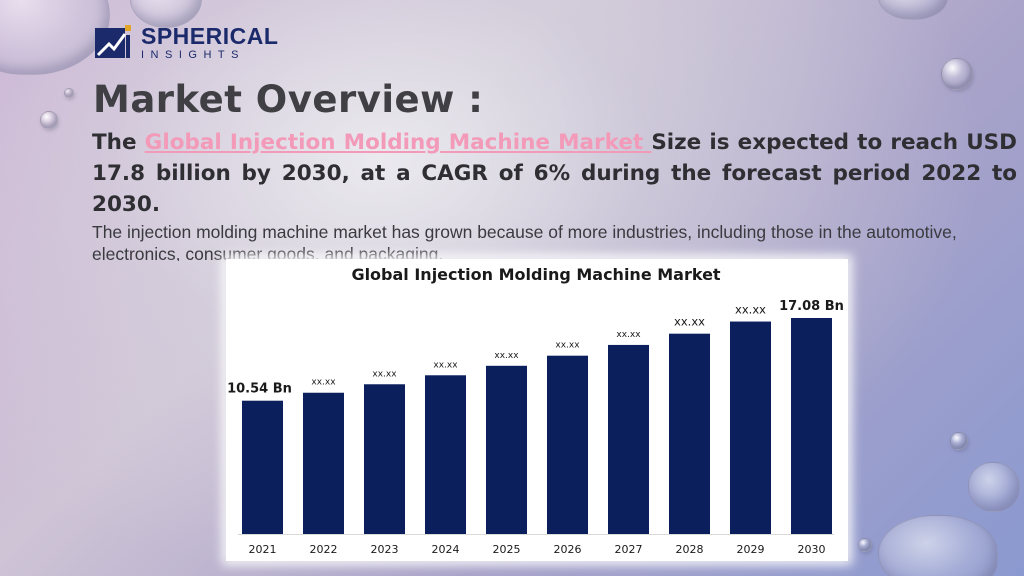 Image resolution: width=1024 pixels, height=576 pixels. Describe the element at coordinates (629, 549) in the screenshot. I see `x-tick-label-2027: 2027` at that location.